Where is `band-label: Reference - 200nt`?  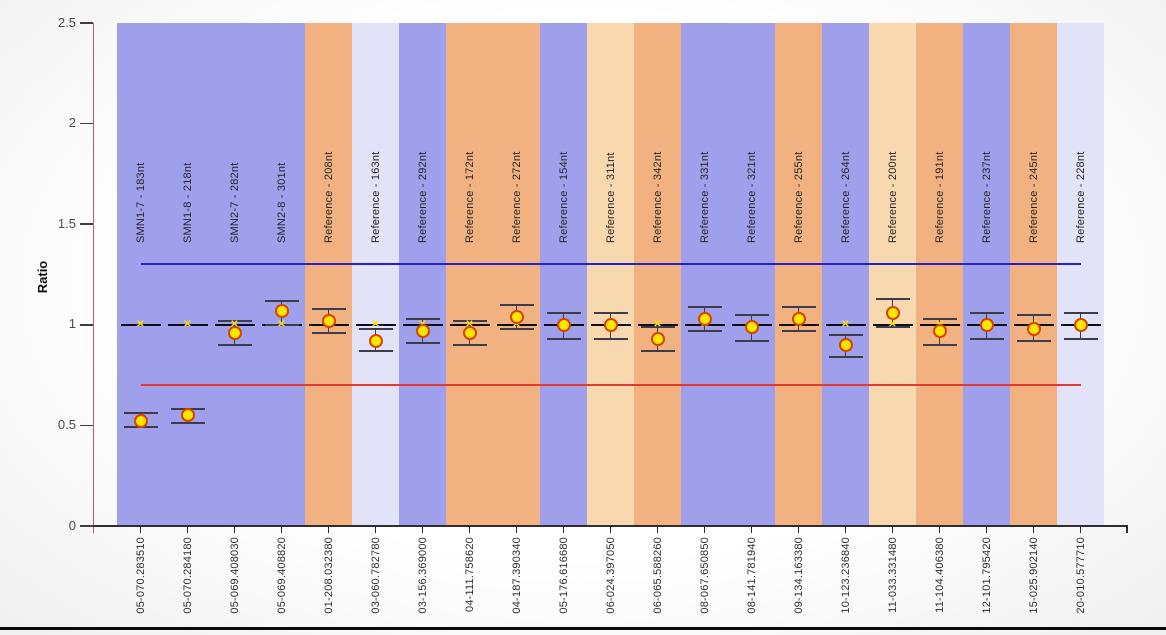
band-label: Reference - 200nt is located at coordinates (892, 197).